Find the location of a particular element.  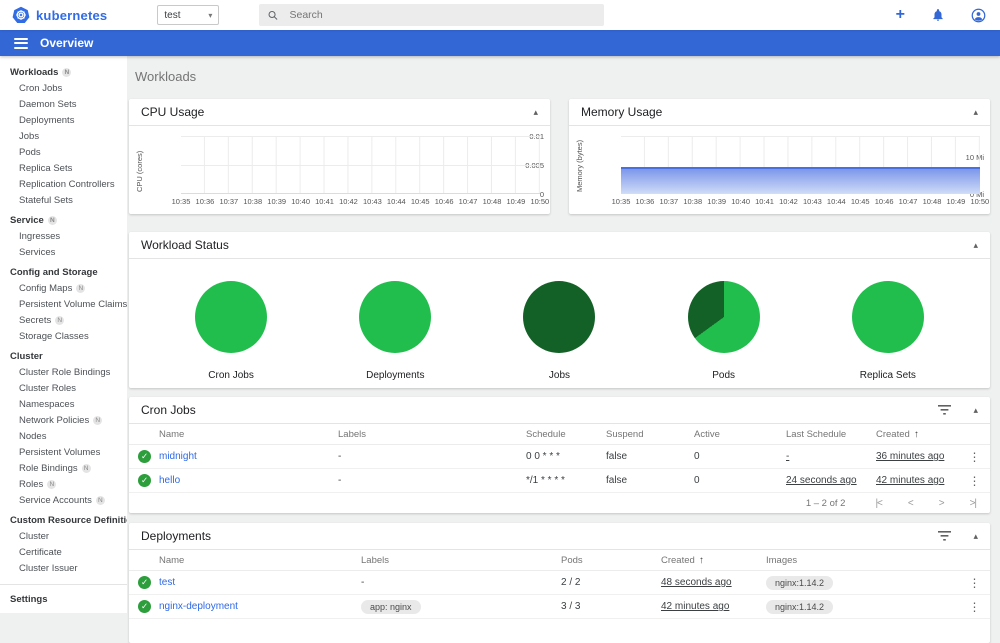

sidebar-item: Persistent Volumes is located at coordinates (63, 452).